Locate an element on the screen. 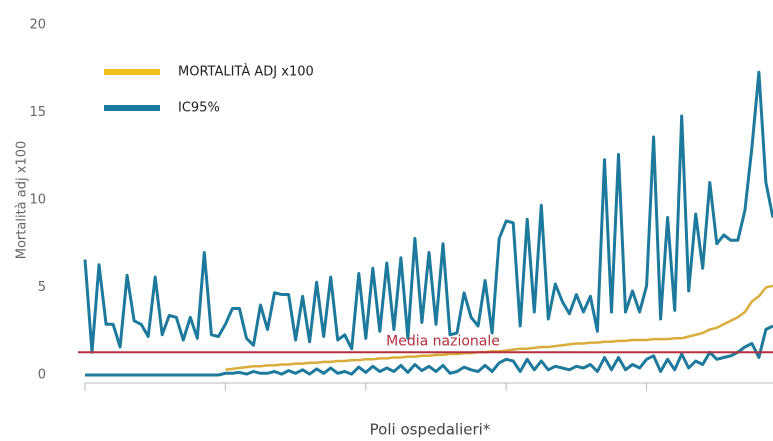 The image size is (773, 441). y-tick-label: 10 is located at coordinates (37, 200).